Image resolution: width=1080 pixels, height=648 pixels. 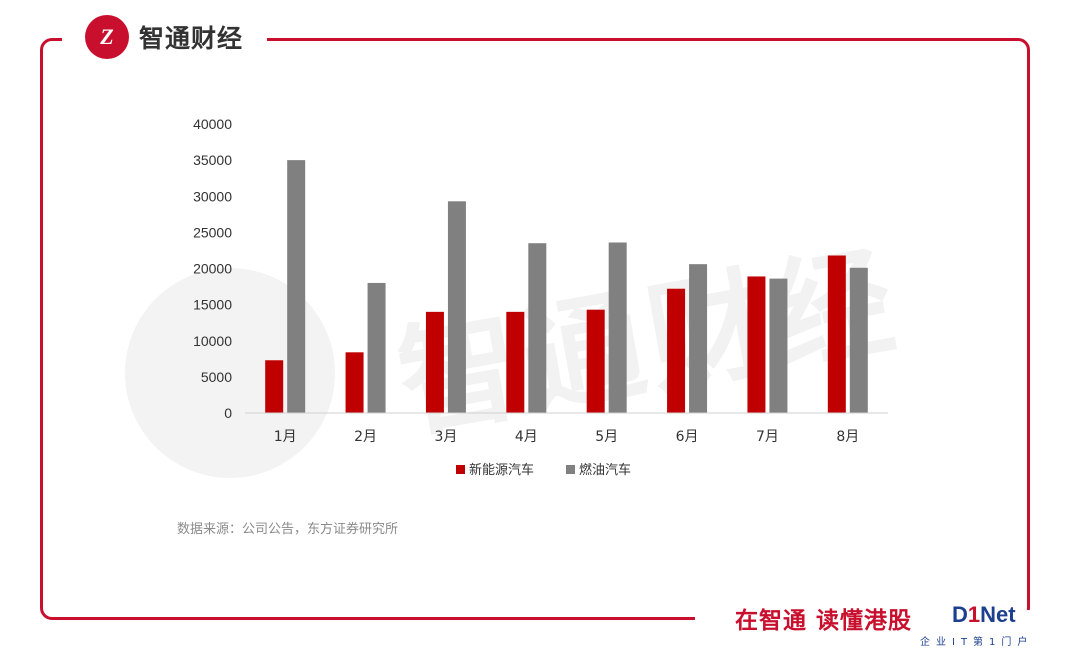 What do you see at coordinates (212, 305) in the screenshot?
I see `y-tick-label: 15000` at bounding box center [212, 305].